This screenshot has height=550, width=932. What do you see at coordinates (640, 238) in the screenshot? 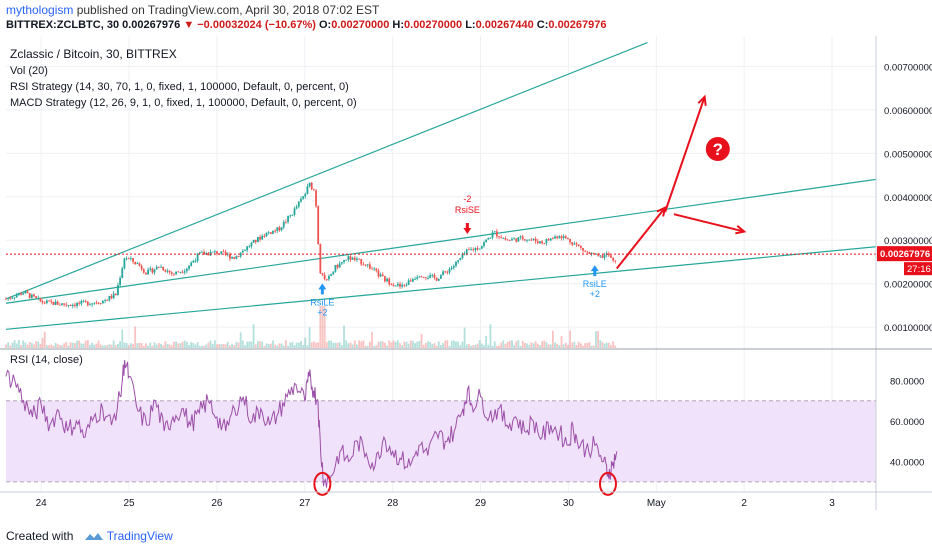
I see `forecast-arrow-line` at bounding box center [640, 238].